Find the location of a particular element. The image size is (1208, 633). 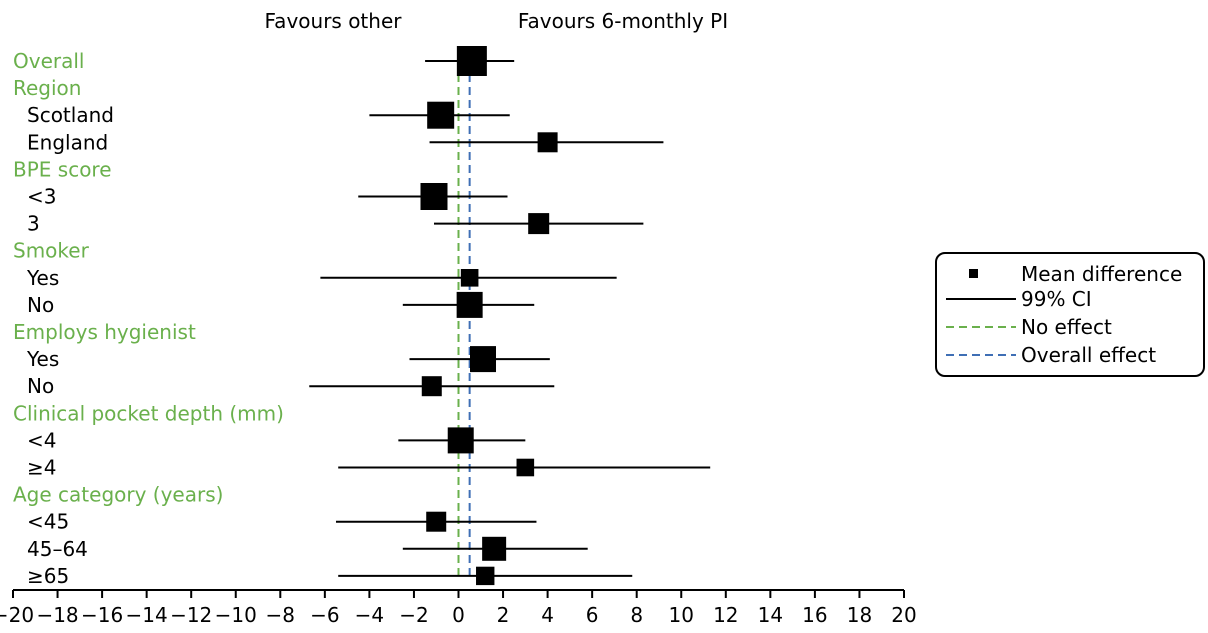

x-tick-label: −18 is located at coordinates (57, 615).